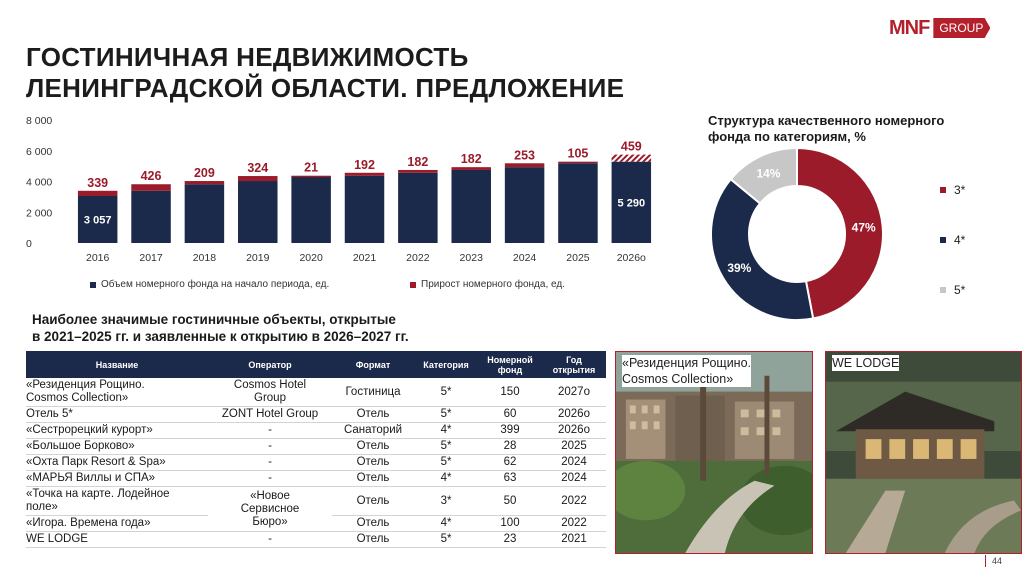  What do you see at coordinates (117, 501) in the screenshot?
I see `cell-name: «Точка на карте. Лодейное поле»` at bounding box center [117, 501].